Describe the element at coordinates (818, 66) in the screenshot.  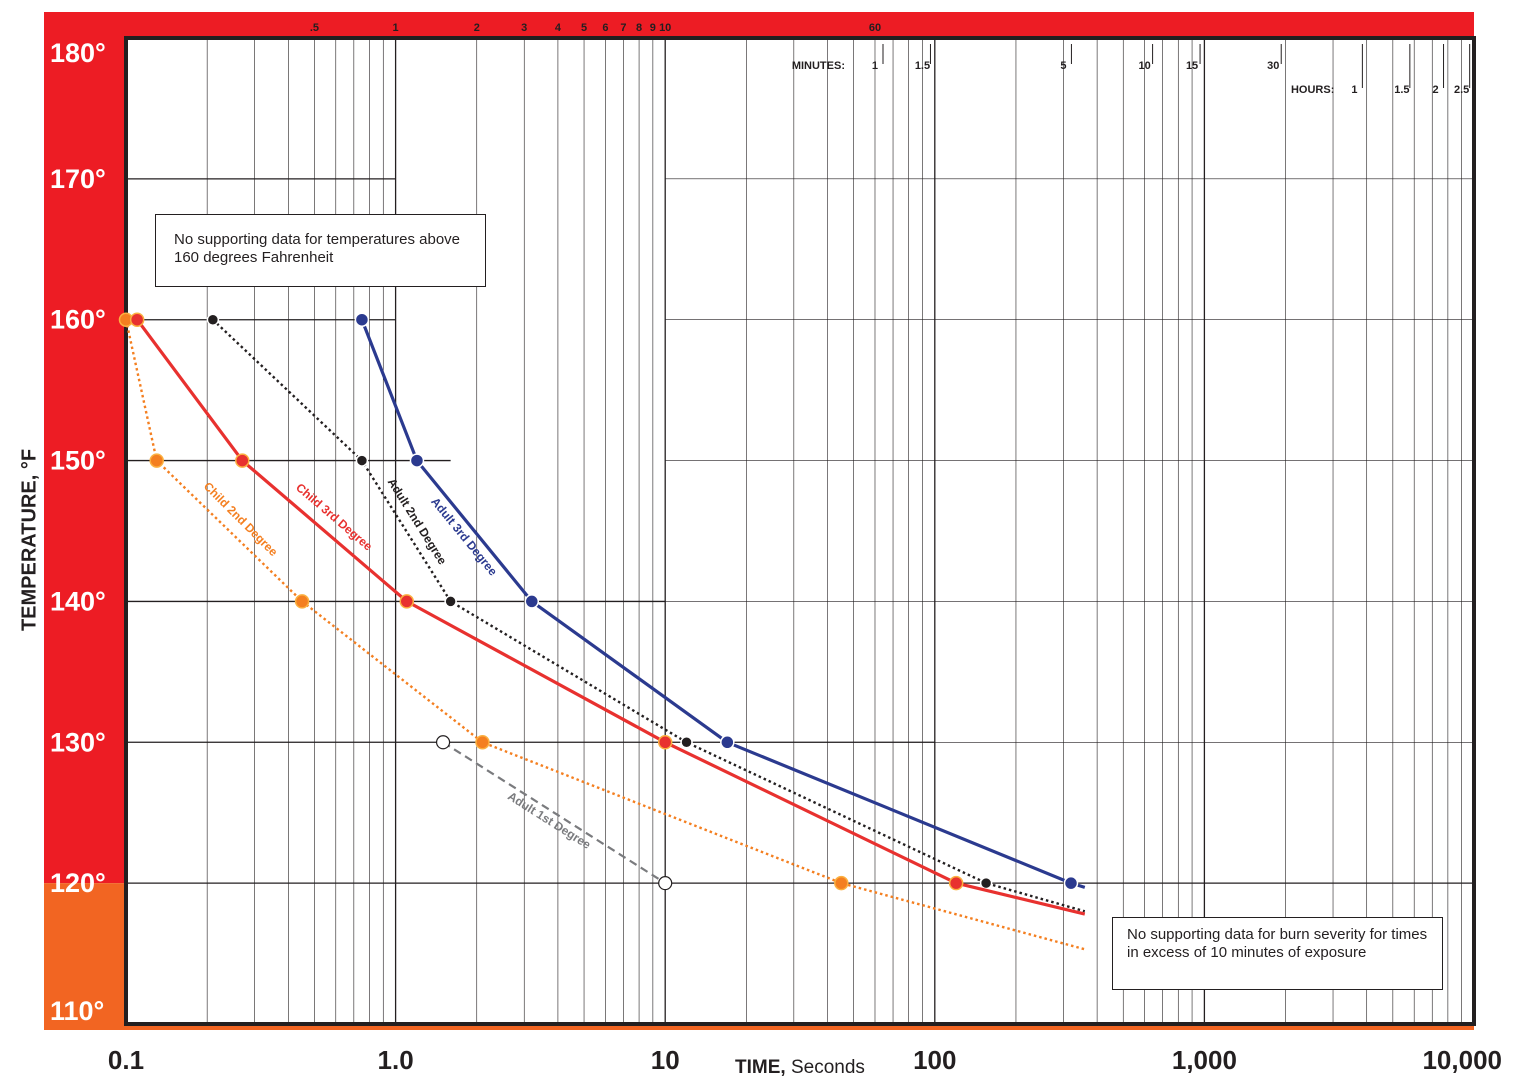
I see `minutes-caption: MINUTES:` at that location.